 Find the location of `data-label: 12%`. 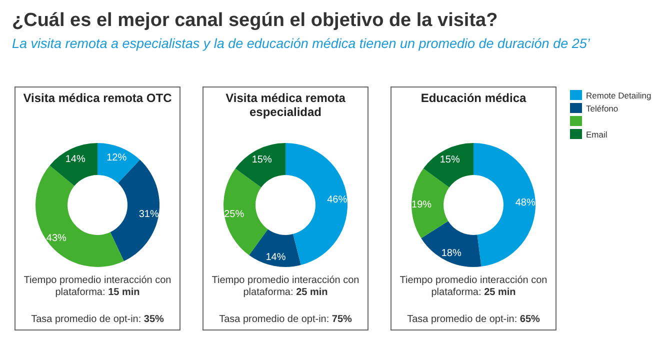

data-label: 12% is located at coordinates (116, 158).